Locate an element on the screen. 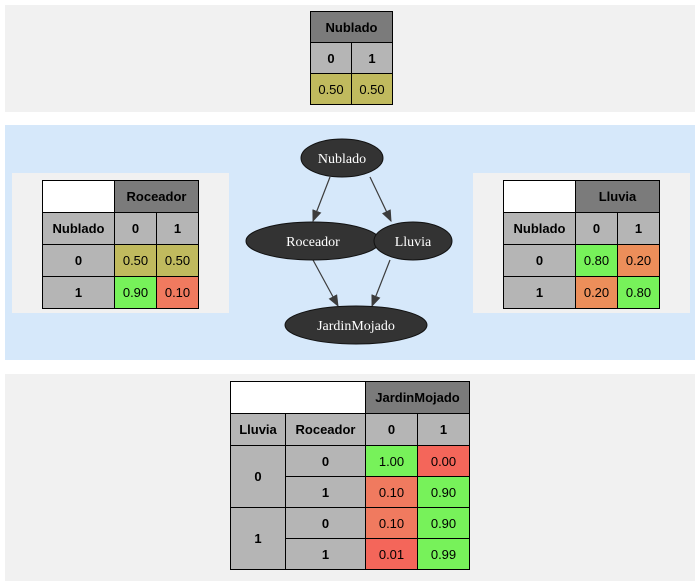 This screenshot has height=586, width=697. jardin-prob-r2c0: 0.10 is located at coordinates (391, 523).